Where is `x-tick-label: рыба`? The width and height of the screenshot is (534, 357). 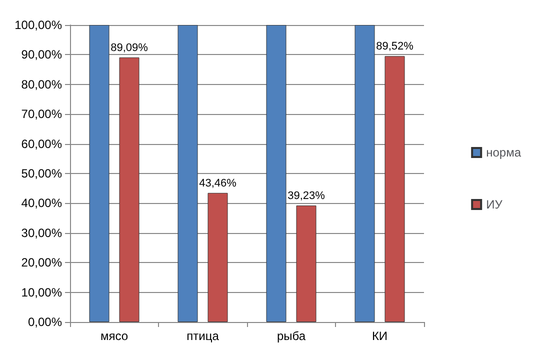
x-tick-label: рыба is located at coordinates (291, 336).